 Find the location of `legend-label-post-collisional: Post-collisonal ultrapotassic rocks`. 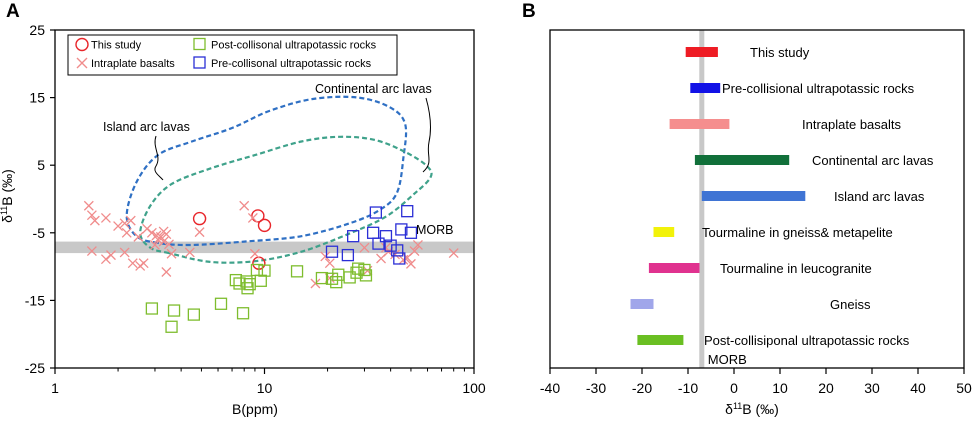

legend-label-post-collisional: Post-collisonal ultrapotassic rocks is located at coordinates (294, 46).